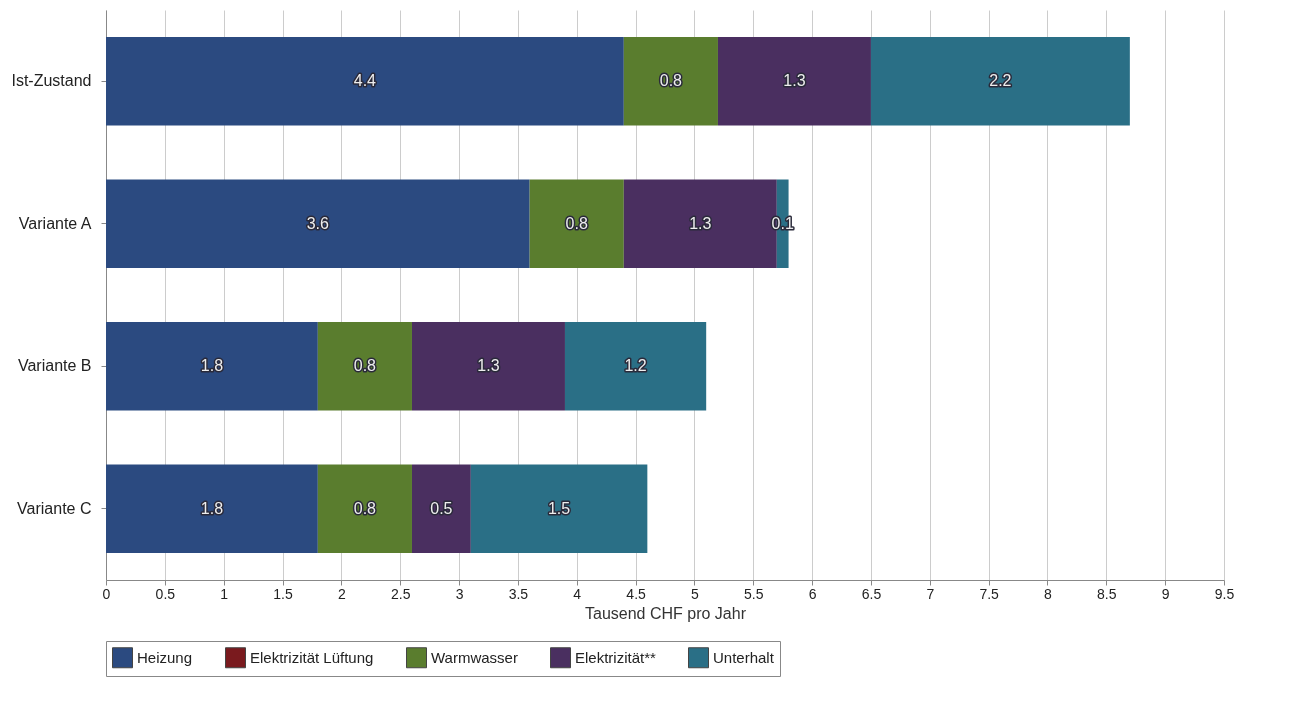 This screenshot has height=713, width=1290. What do you see at coordinates (54, 508) in the screenshot?
I see `y-tick-label: Variante C` at bounding box center [54, 508].